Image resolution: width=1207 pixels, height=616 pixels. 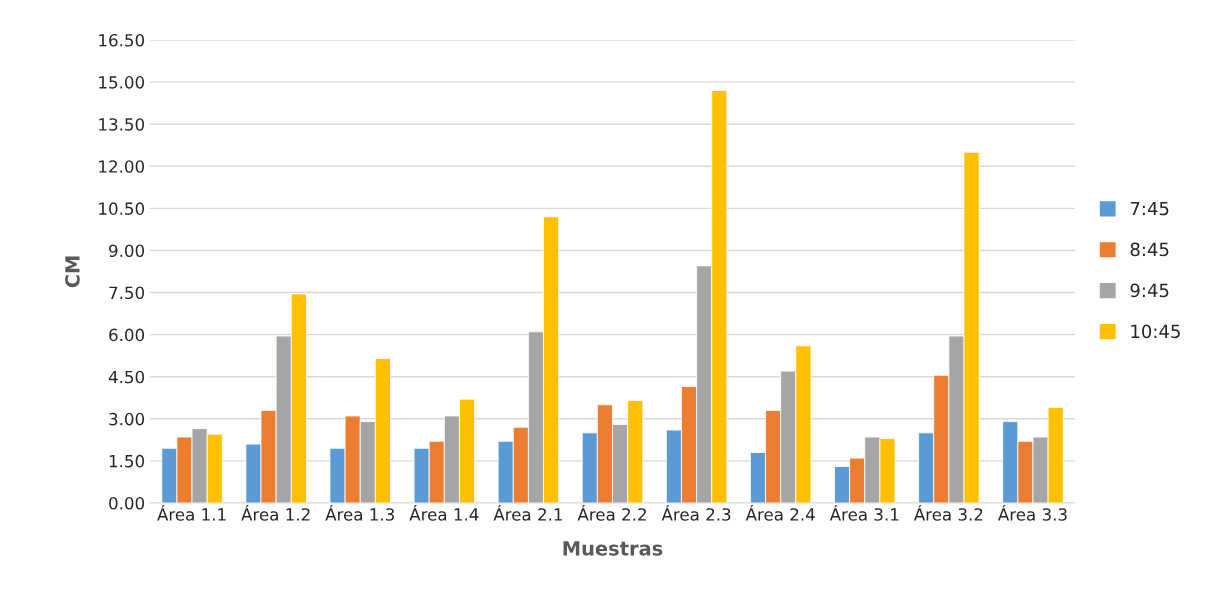 What do you see at coordinates (696, 513) in the screenshot?
I see `x-tick-label: Área 2.3` at bounding box center [696, 513].